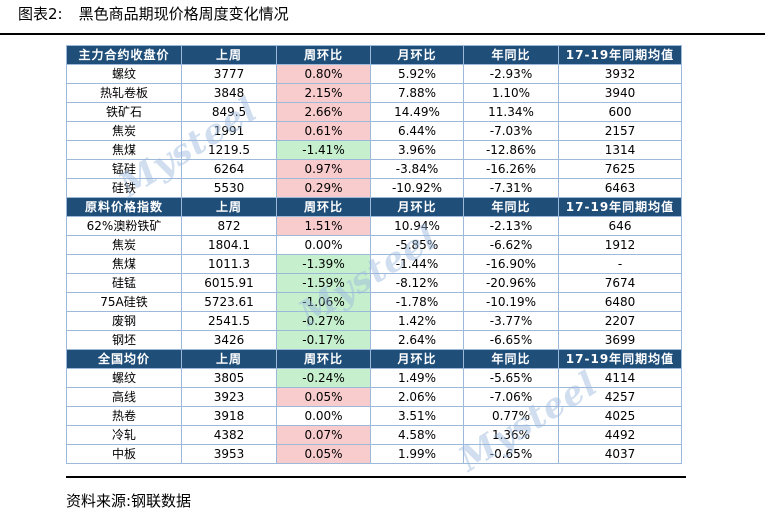 Image resolution: width=765 pixels, height=519 pixels. I want to click on cell-month-on-month: 1.99%, so click(417, 454).